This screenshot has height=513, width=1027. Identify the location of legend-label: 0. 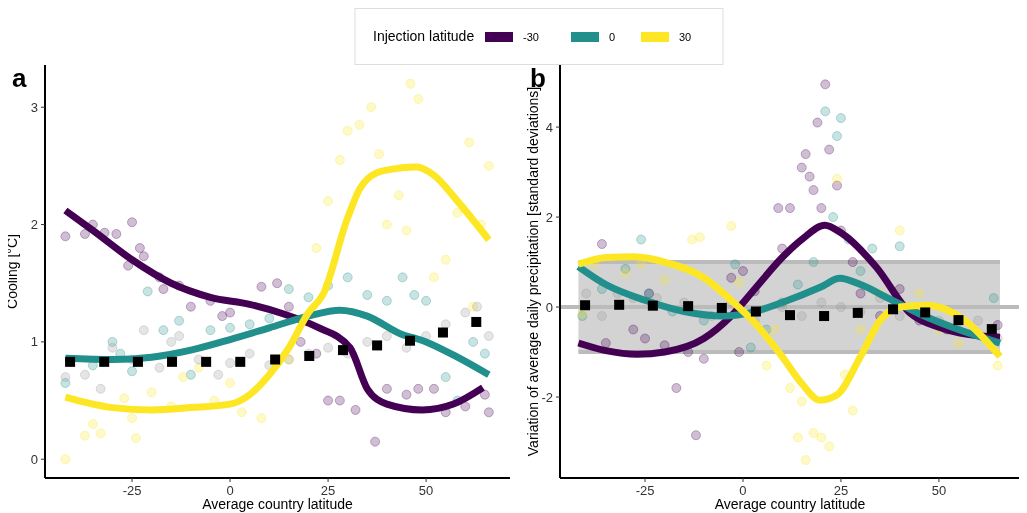
(612, 37).